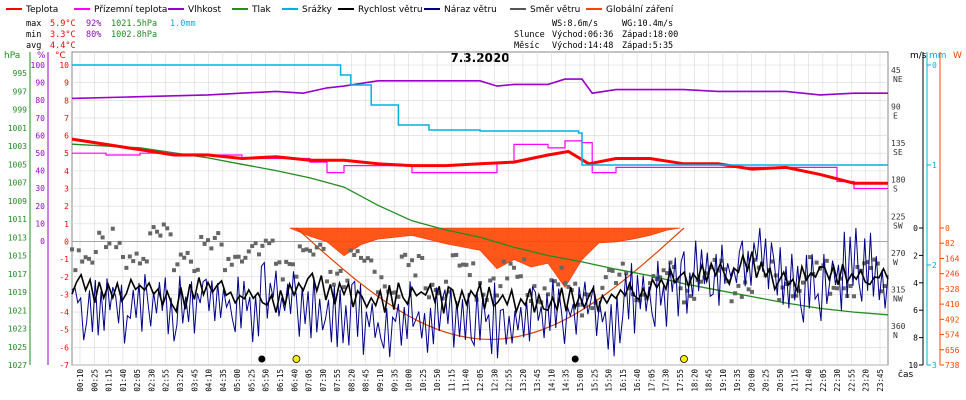 The height and width of the screenshot is (400, 966). Describe the element at coordinates (40, 135) in the screenshot. I see `pct-tick-label: 60` at that location.